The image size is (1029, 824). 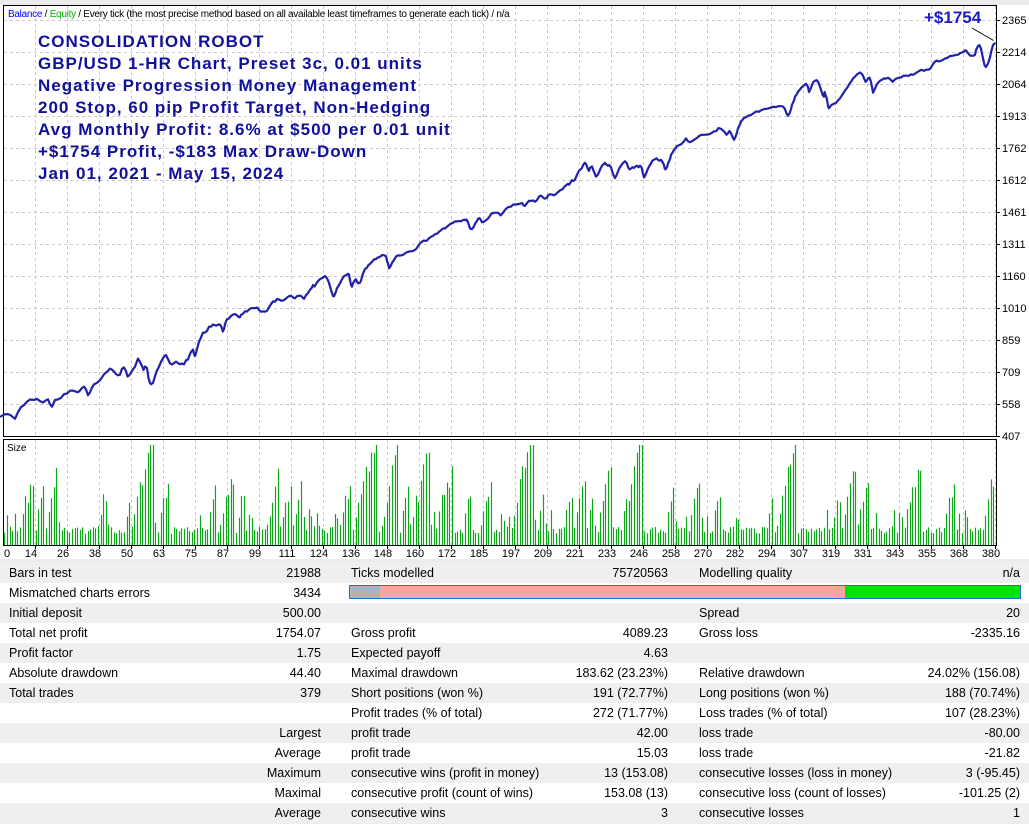 What do you see at coordinates (1011, 437) in the screenshot?
I see `svg-text: 407` at bounding box center [1011, 437].